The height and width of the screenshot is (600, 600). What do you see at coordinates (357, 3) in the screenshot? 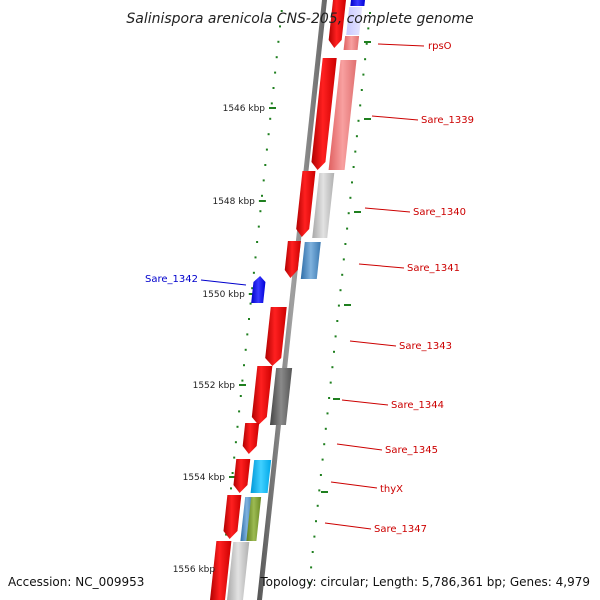
I see `gene-top` at bounding box center [357, 3].